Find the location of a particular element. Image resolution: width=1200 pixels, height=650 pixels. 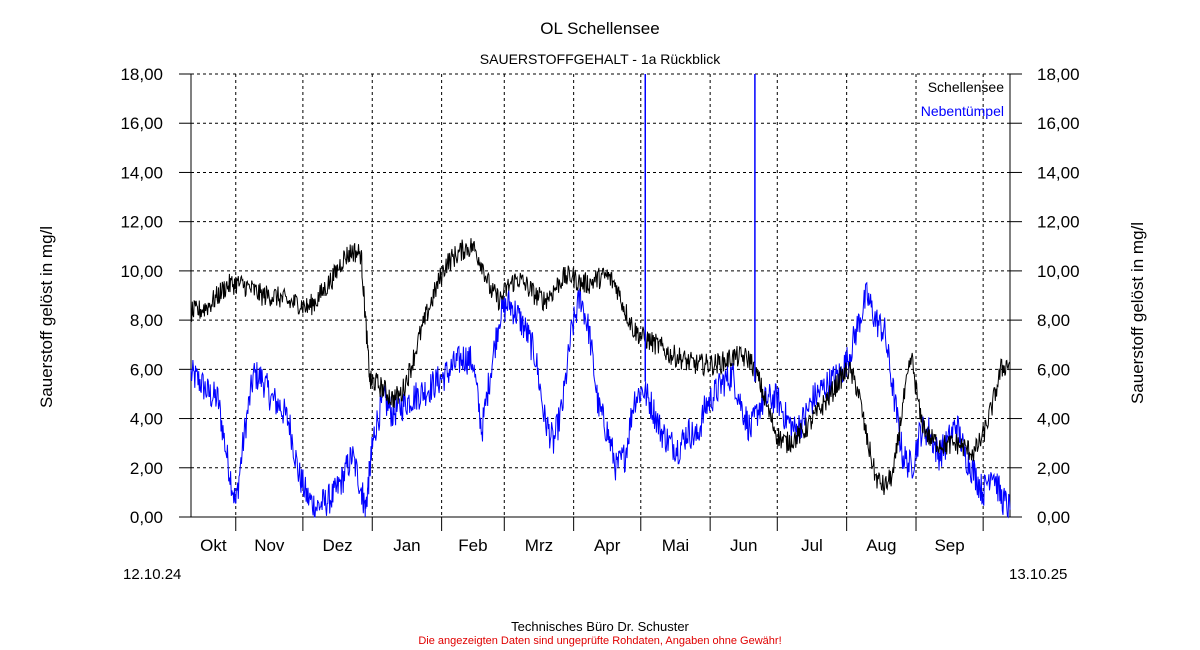

y-axis-label-right: Sauerstoff gelöst in mg/l is located at coordinates (1137, 313).